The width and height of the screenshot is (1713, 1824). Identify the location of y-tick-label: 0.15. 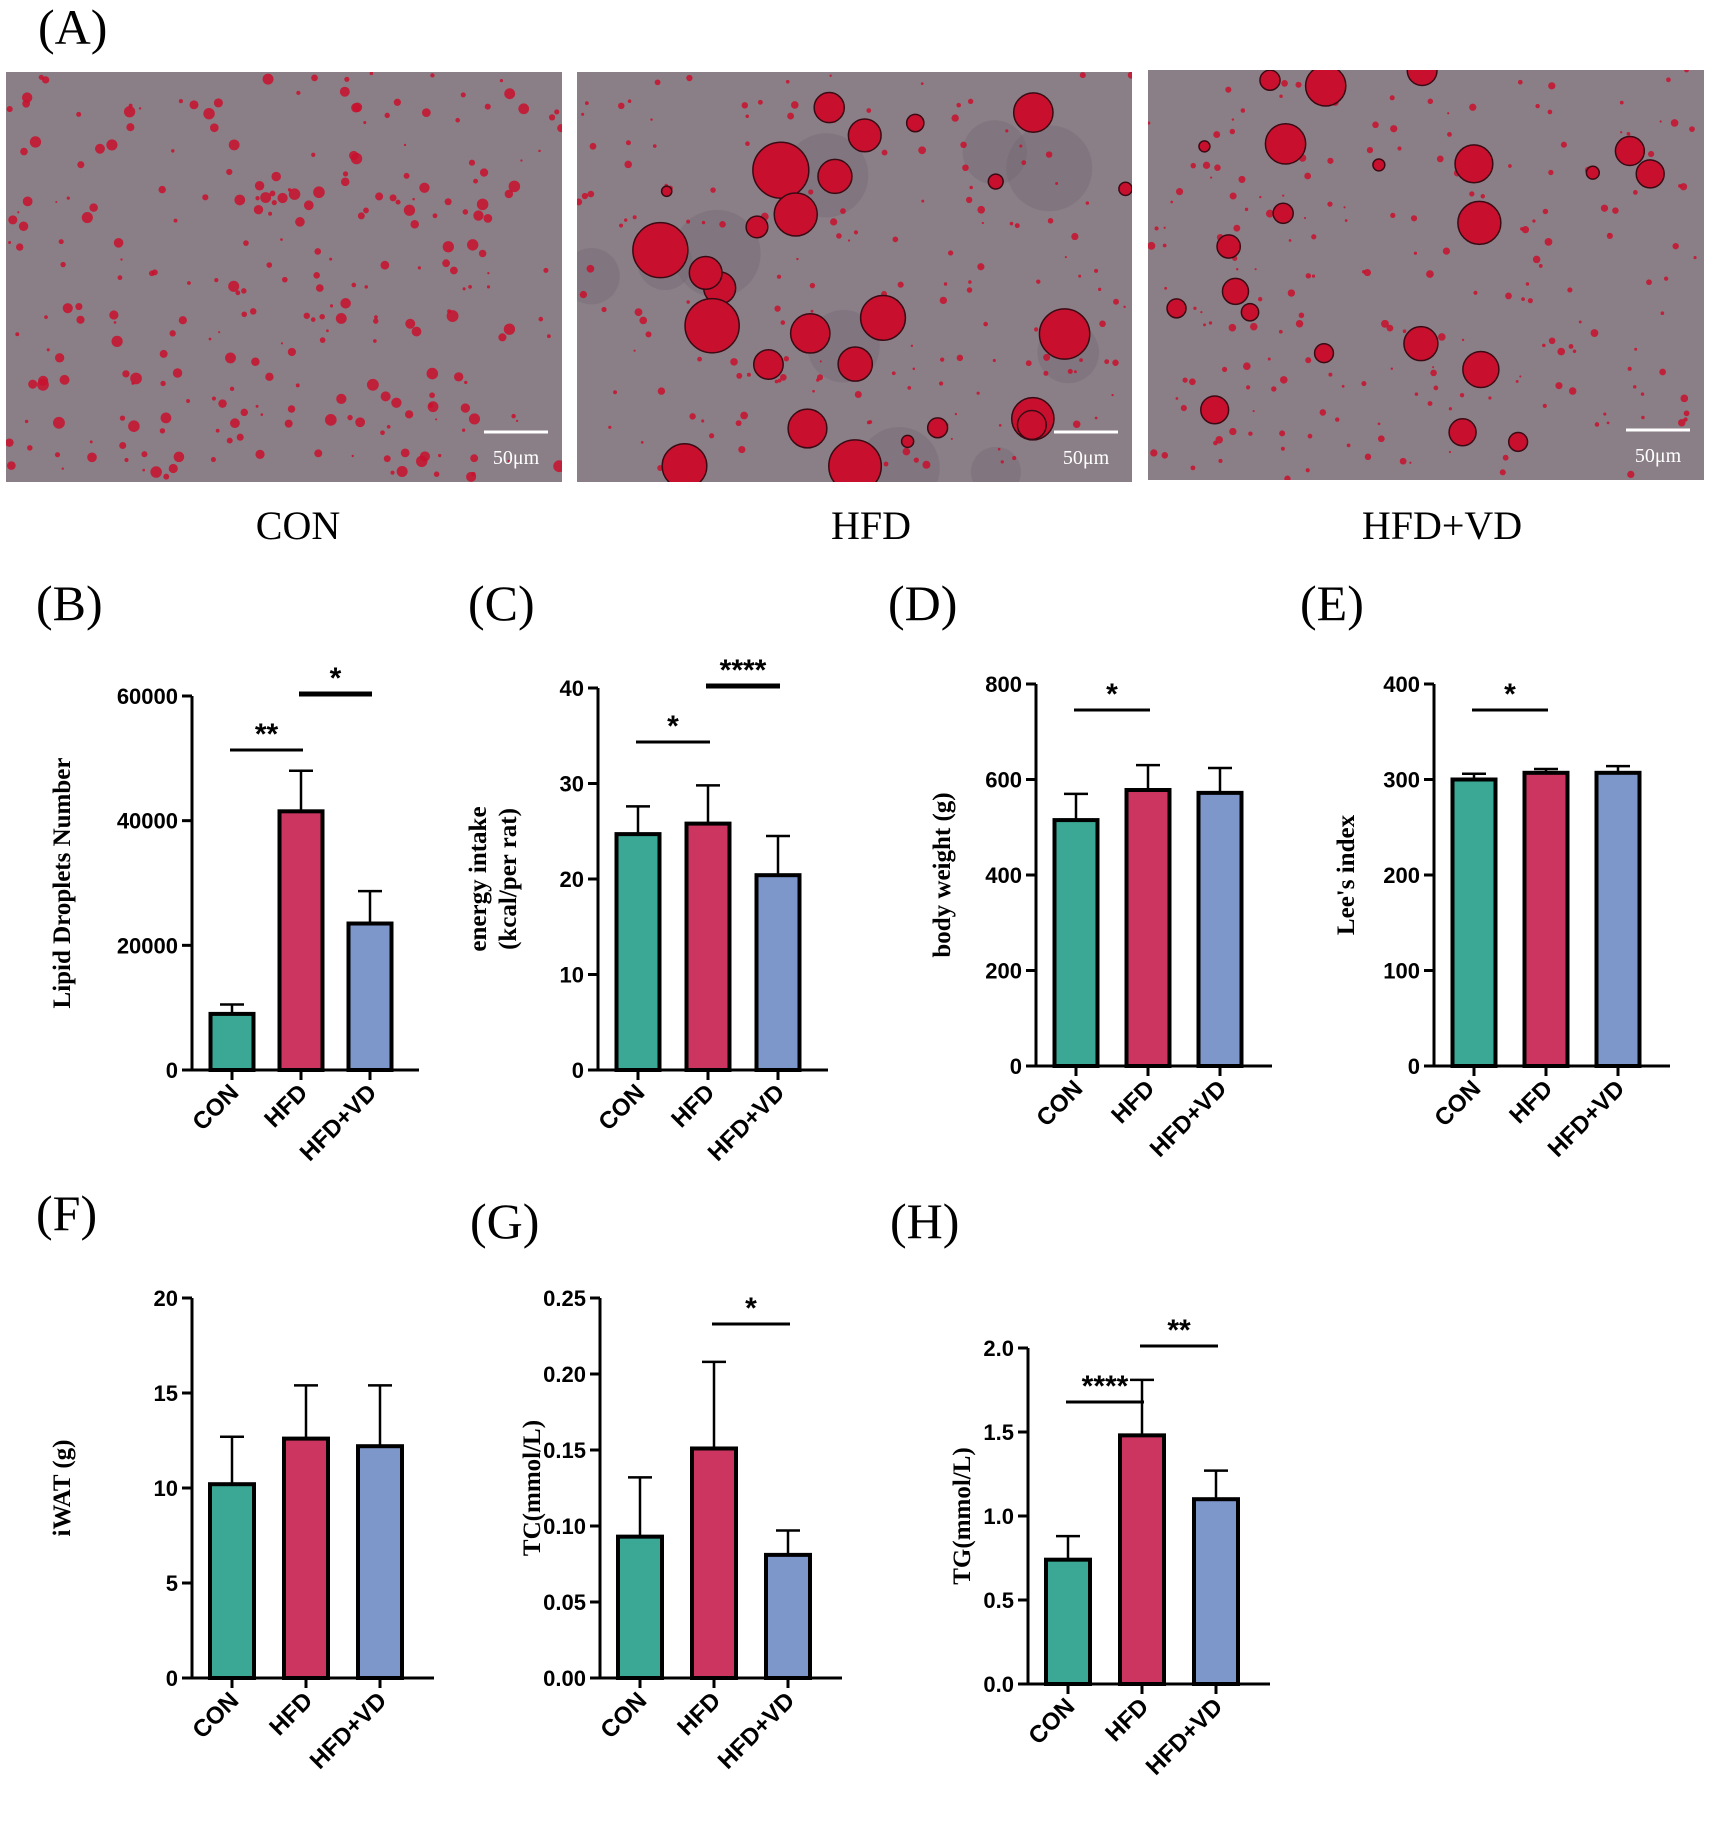
(564, 1450).